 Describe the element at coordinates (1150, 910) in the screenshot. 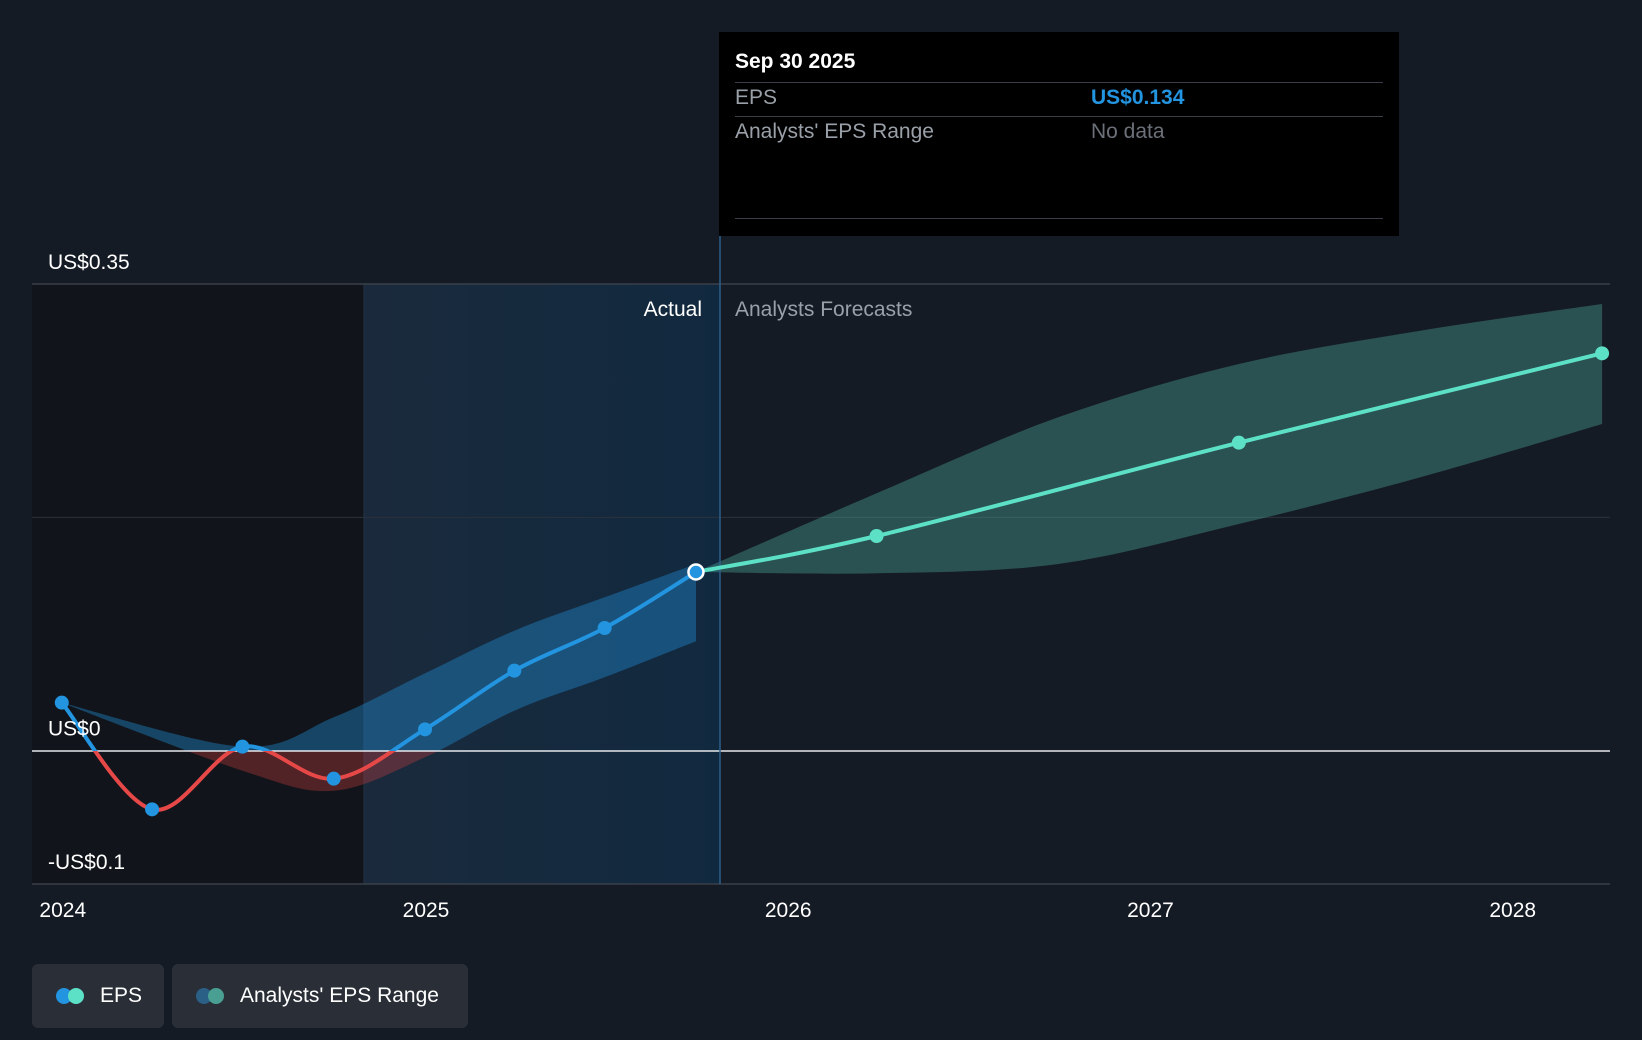

I see `x-tick-label: 2027` at that location.